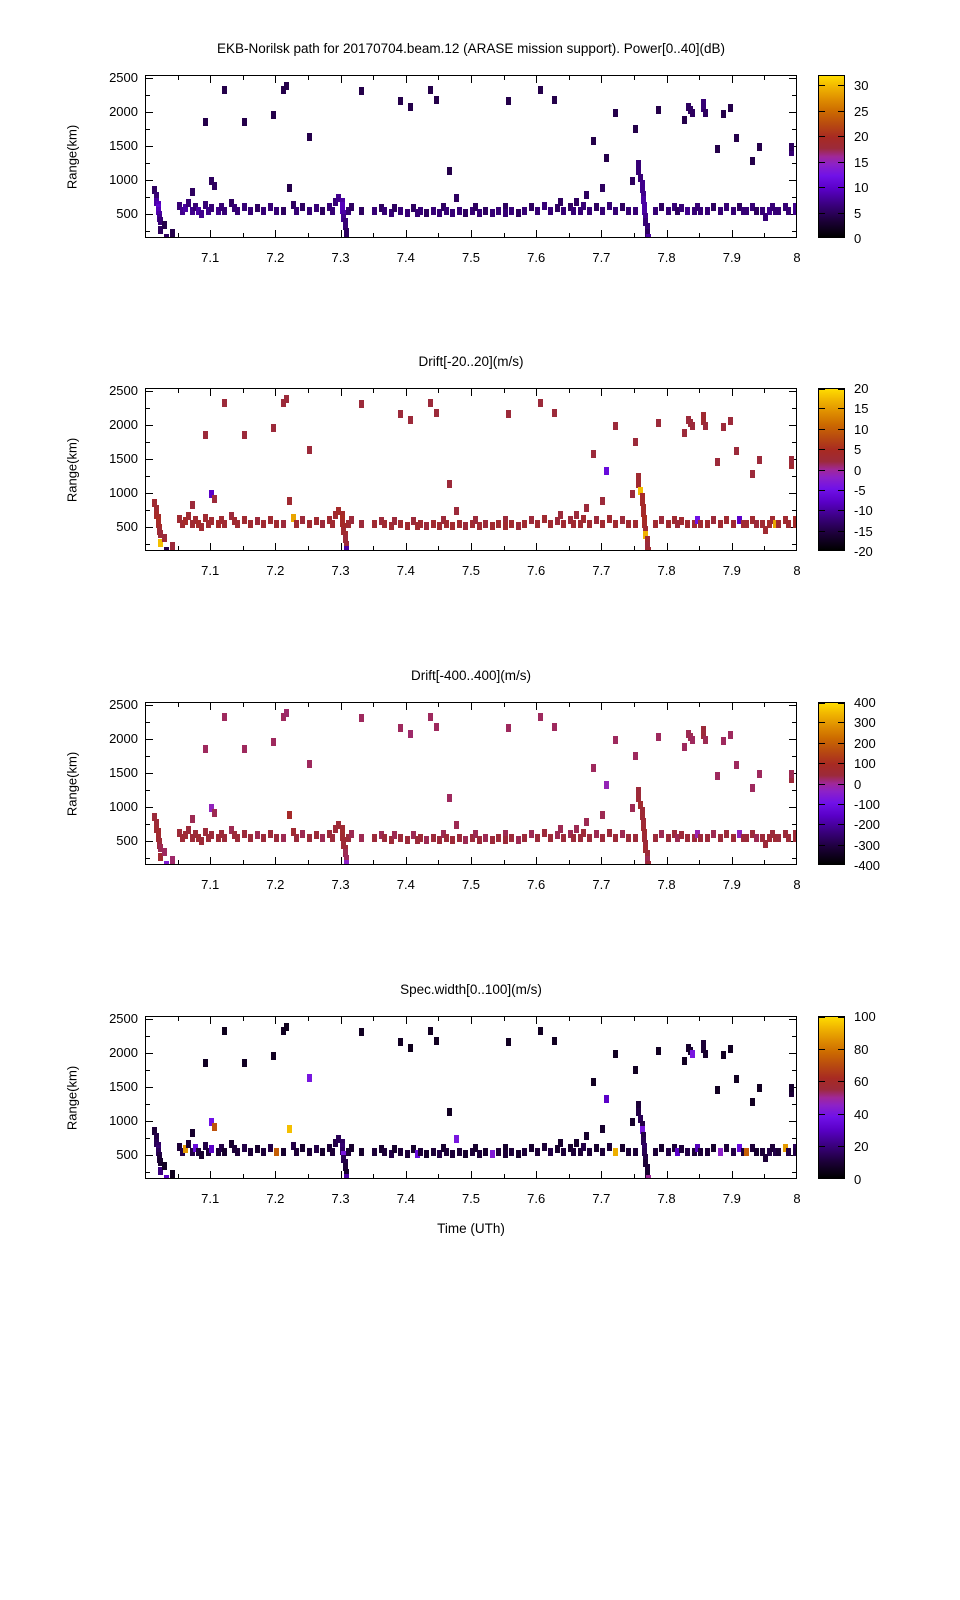 This screenshot has height=1600, width=960. I want to click on colorbar-tick-label: 0, so click(858, 238).